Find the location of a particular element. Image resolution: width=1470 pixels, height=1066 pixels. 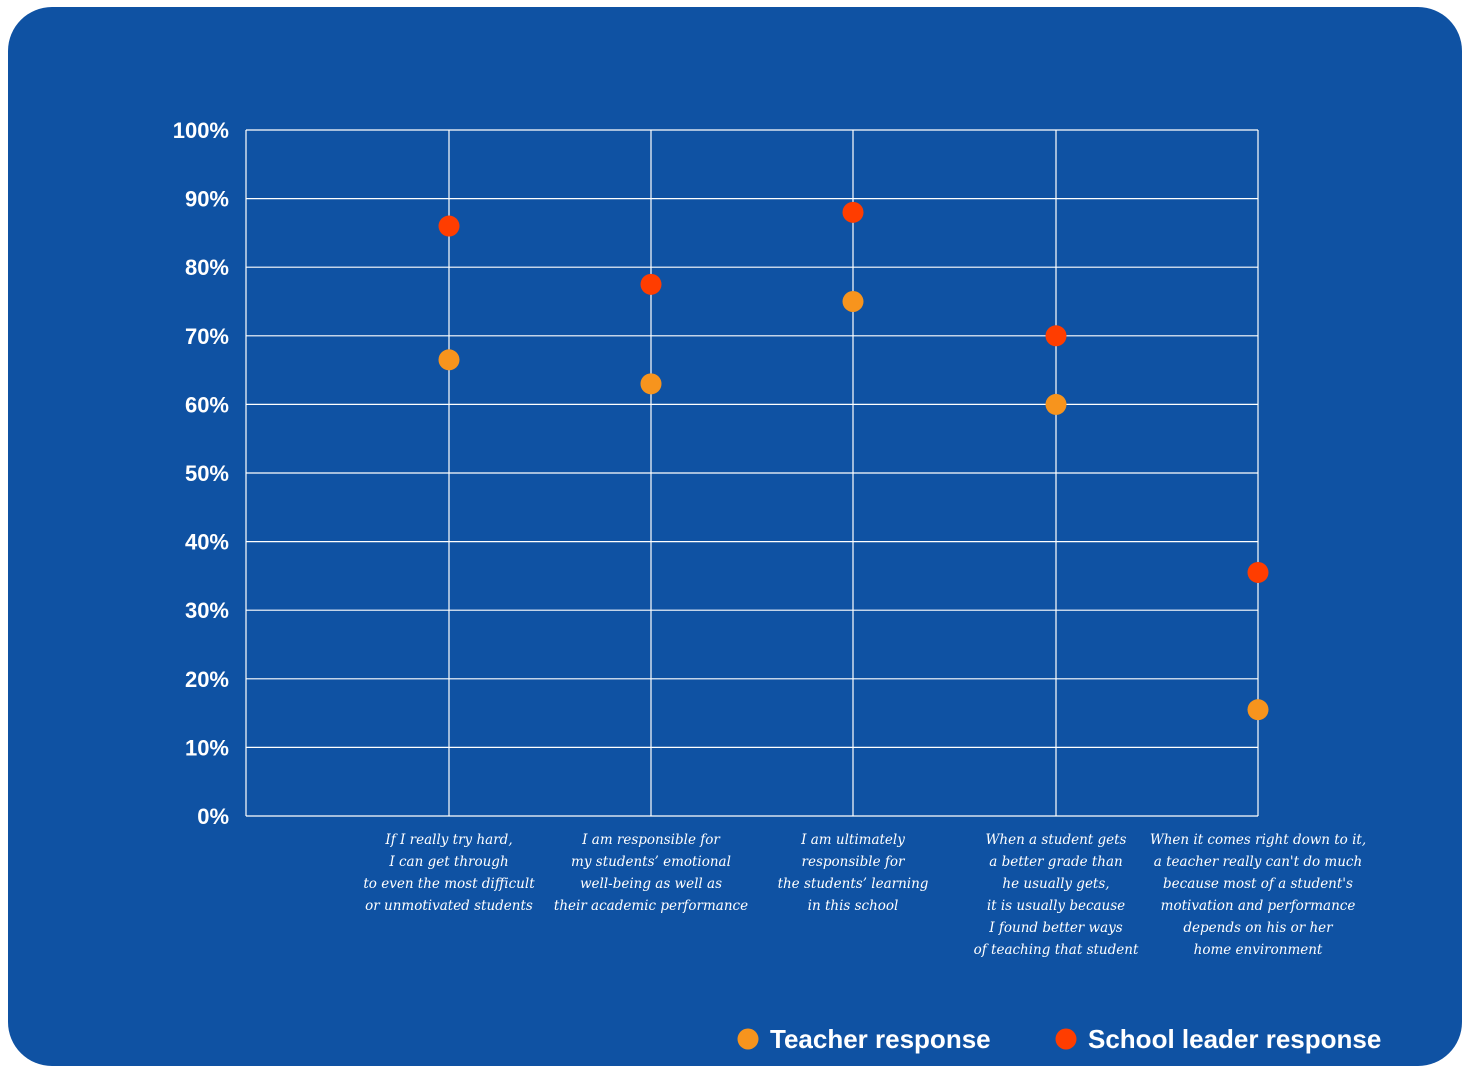

y-tick-label: 40% is located at coordinates (207, 542).